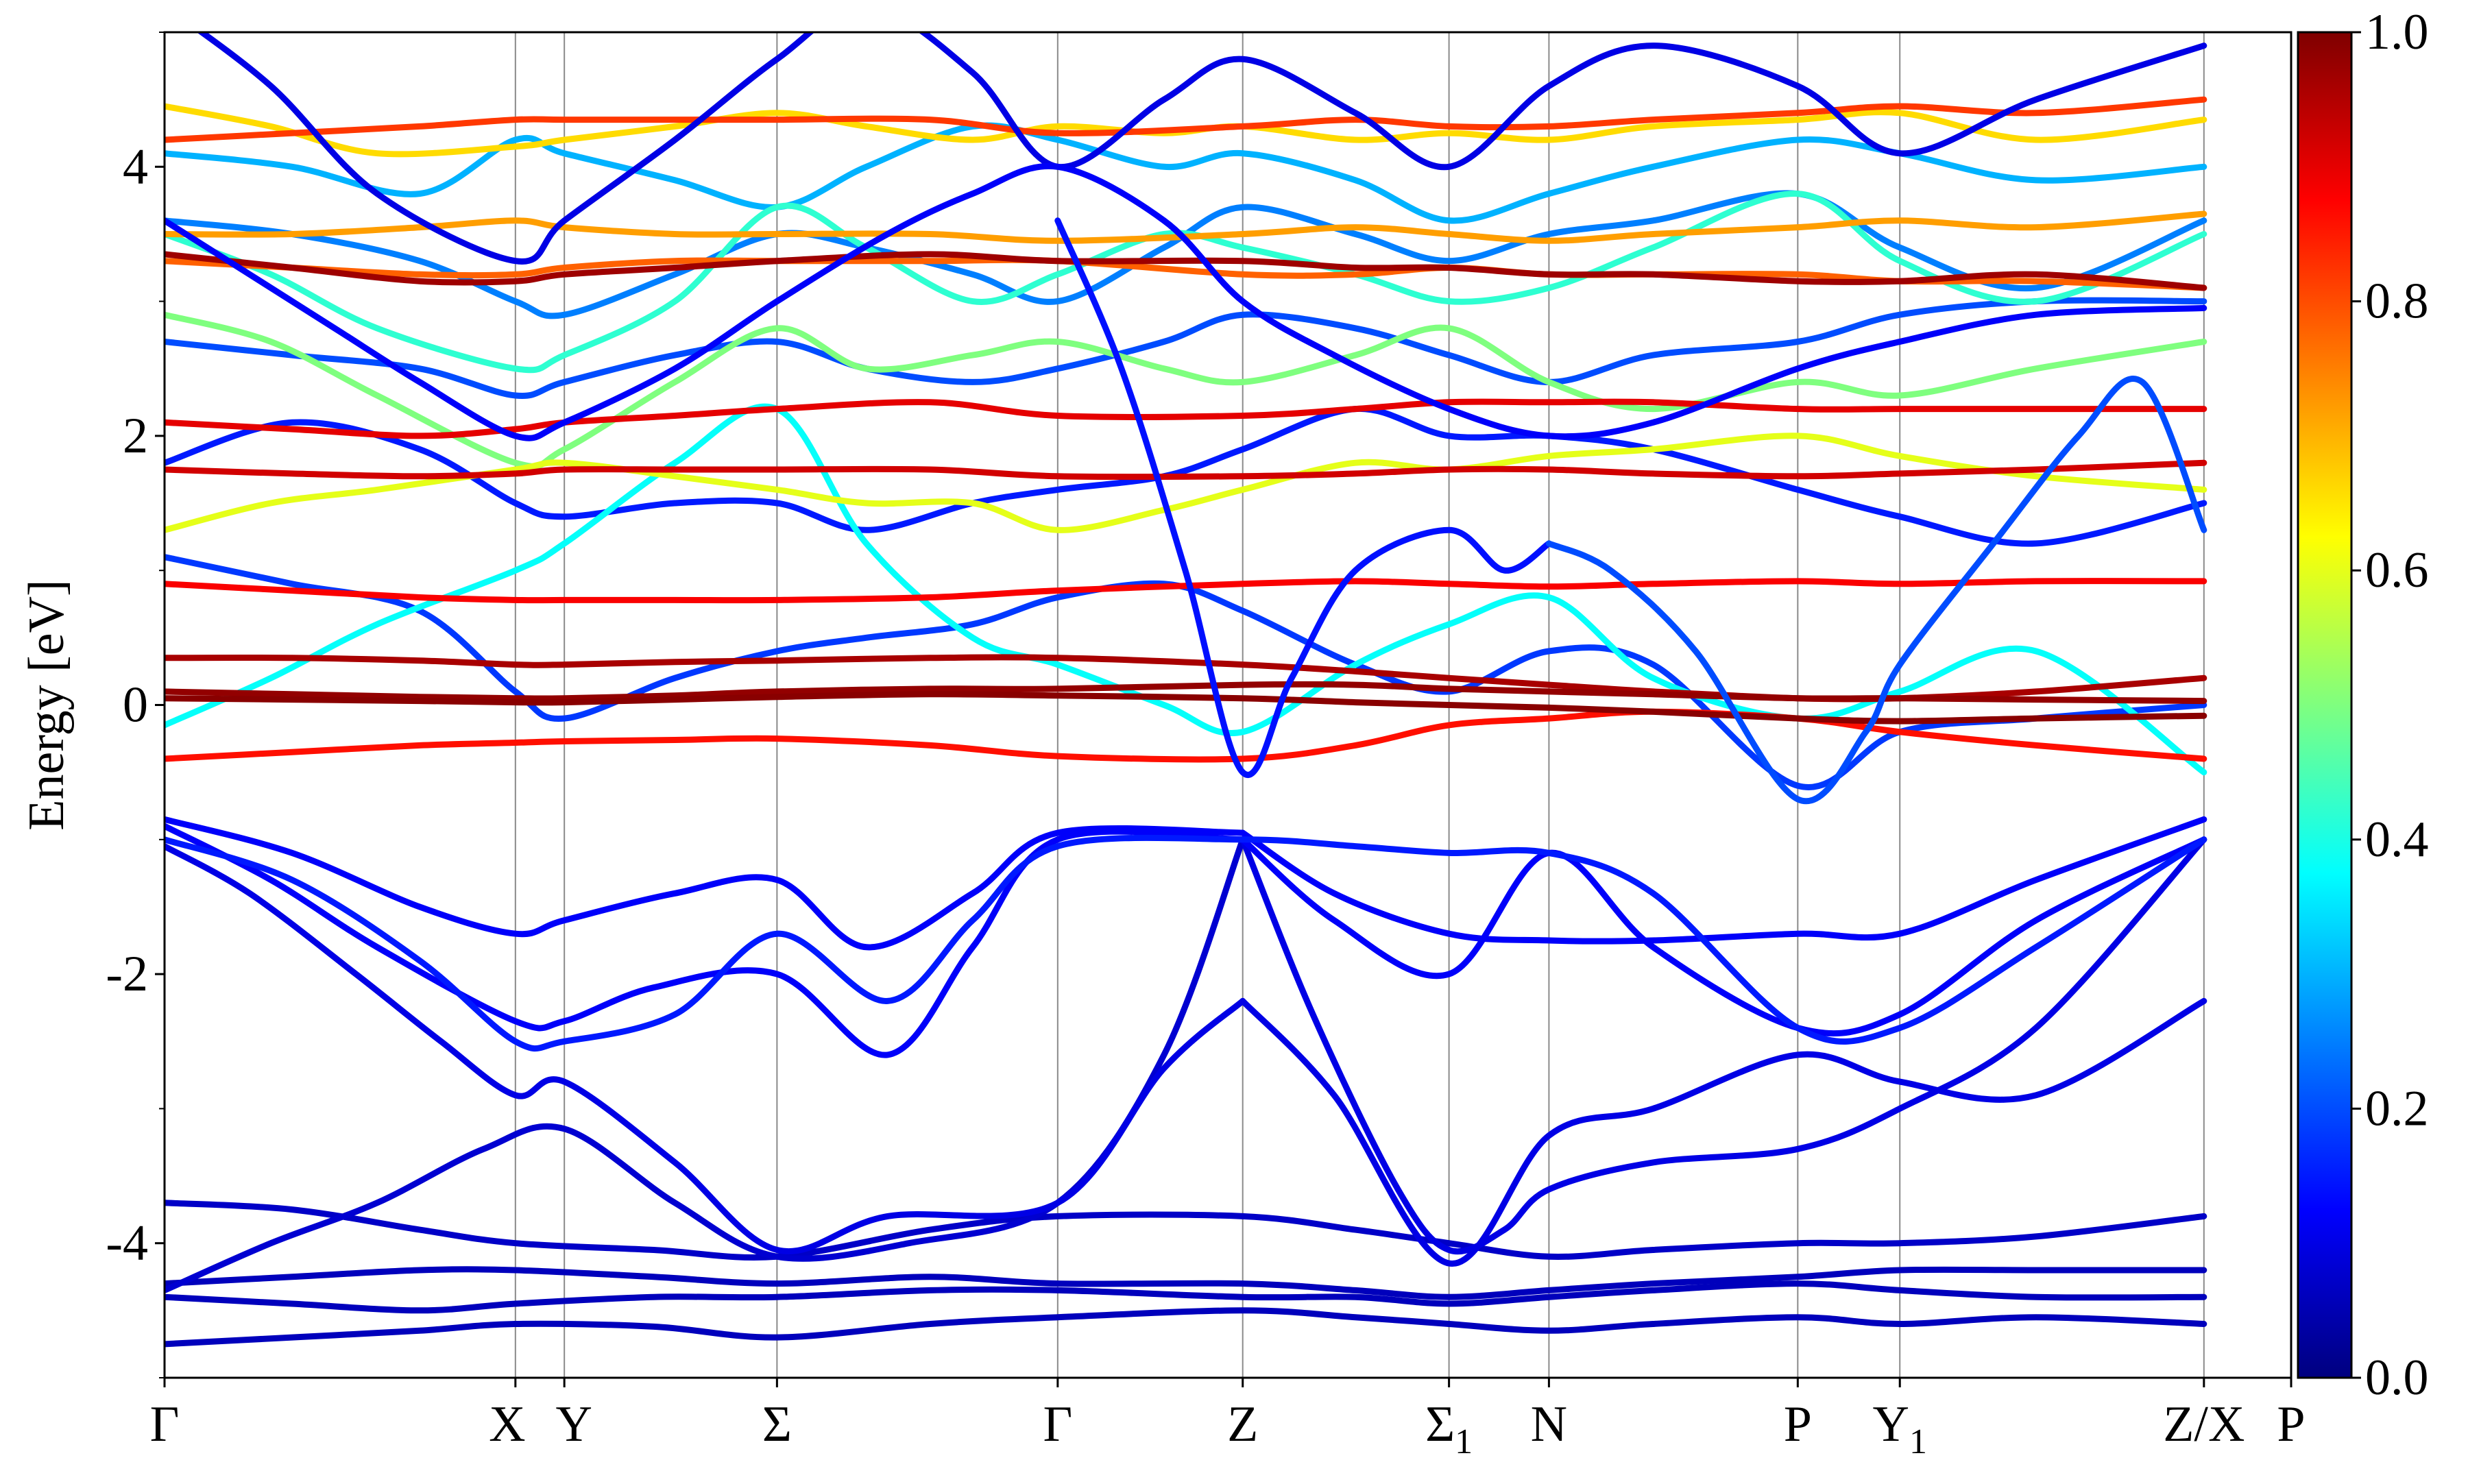 This screenshot has width=2468, height=1484. Describe the element at coordinates (1243, 1424) in the screenshot. I see `x-tick-label: Z` at that location.